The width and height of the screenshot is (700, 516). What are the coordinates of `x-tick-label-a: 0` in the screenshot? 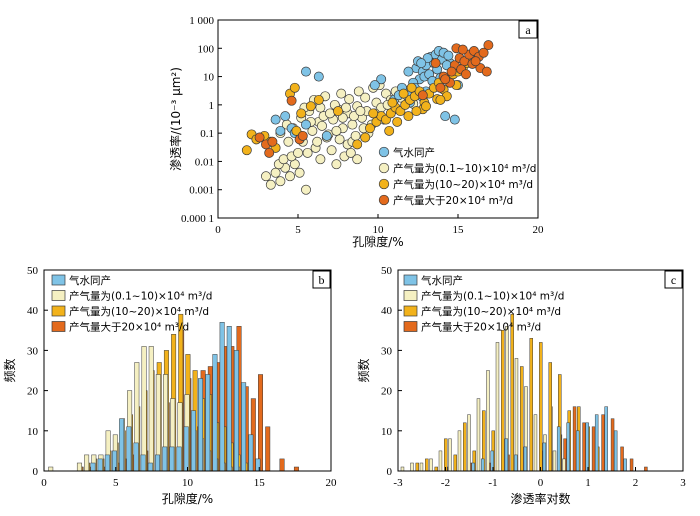 It's located at (218, 230).